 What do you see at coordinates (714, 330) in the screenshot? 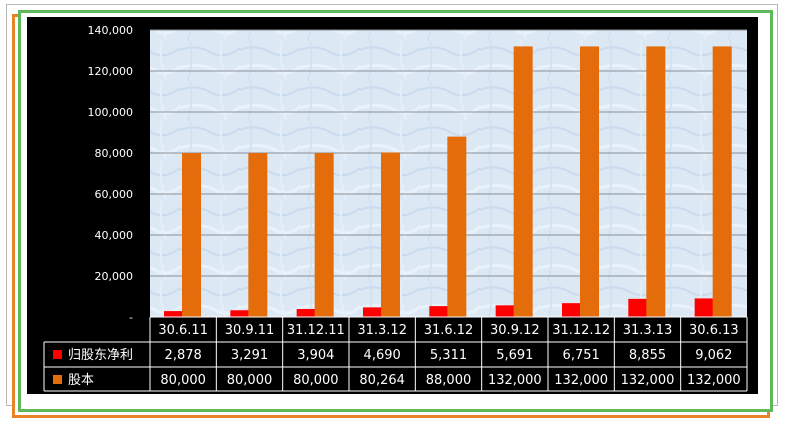
I see `x-tick-label: 30.6.13` at bounding box center [714, 330].